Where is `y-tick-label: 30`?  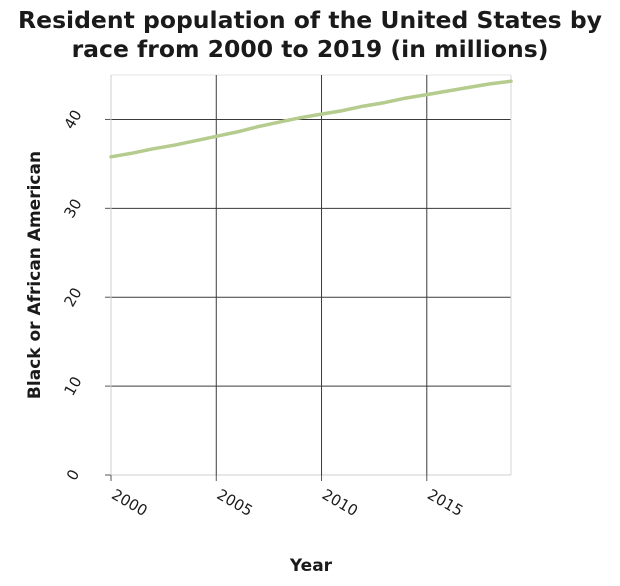
y-tick-label: 30 is located at coordinates (72, 209).